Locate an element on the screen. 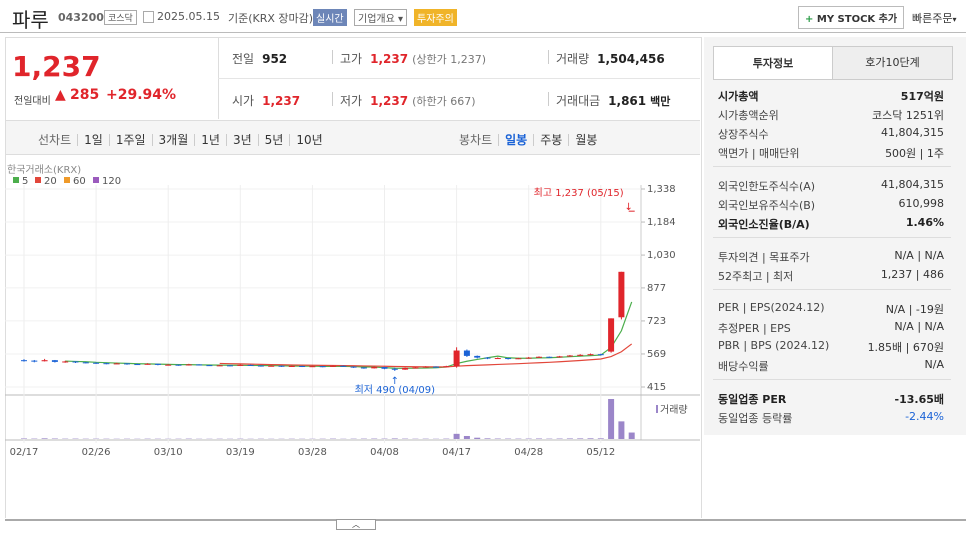 The height and width of the screenshot is (535, 966). period-tab: 1주일 is located at coordinates (130, 140).